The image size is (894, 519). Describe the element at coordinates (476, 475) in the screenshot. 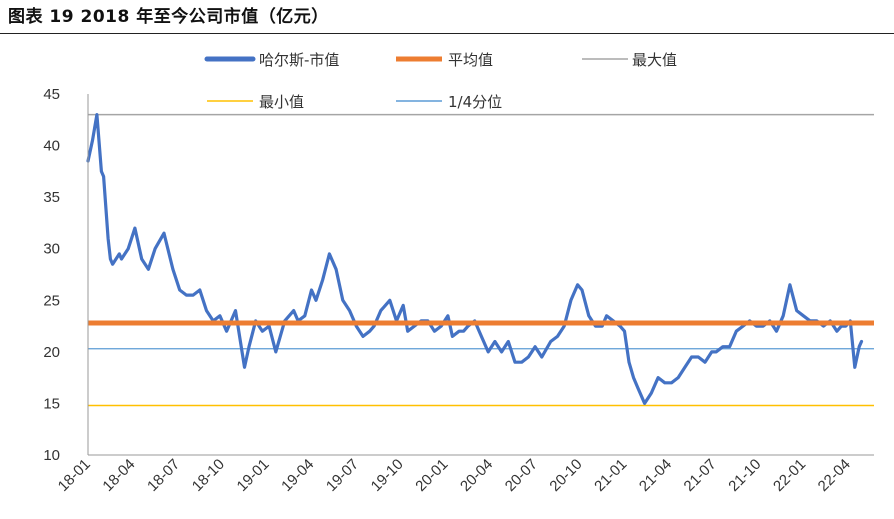

I see `x-tick-label: 20-04` at that location.